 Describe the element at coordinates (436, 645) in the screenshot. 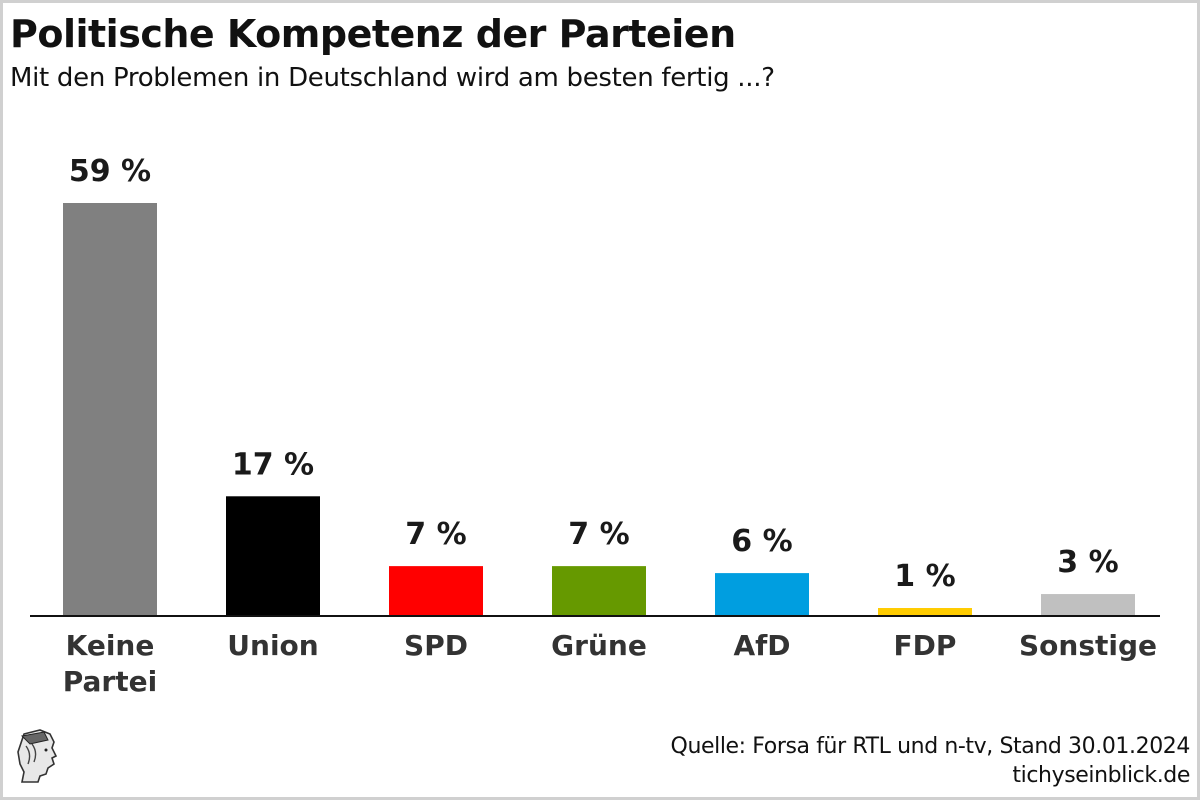

I see `category-label: SPD` at that location.